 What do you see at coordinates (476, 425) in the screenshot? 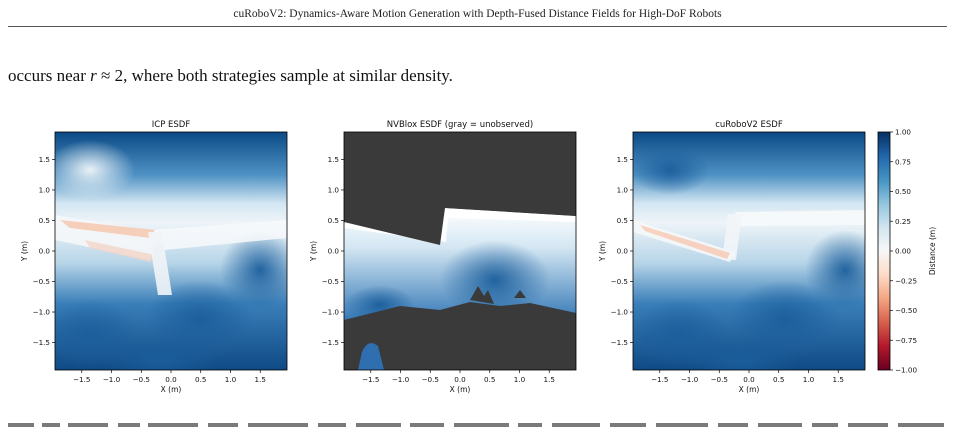
I see `caption-cropped-text` at bounding box center [476, 425].